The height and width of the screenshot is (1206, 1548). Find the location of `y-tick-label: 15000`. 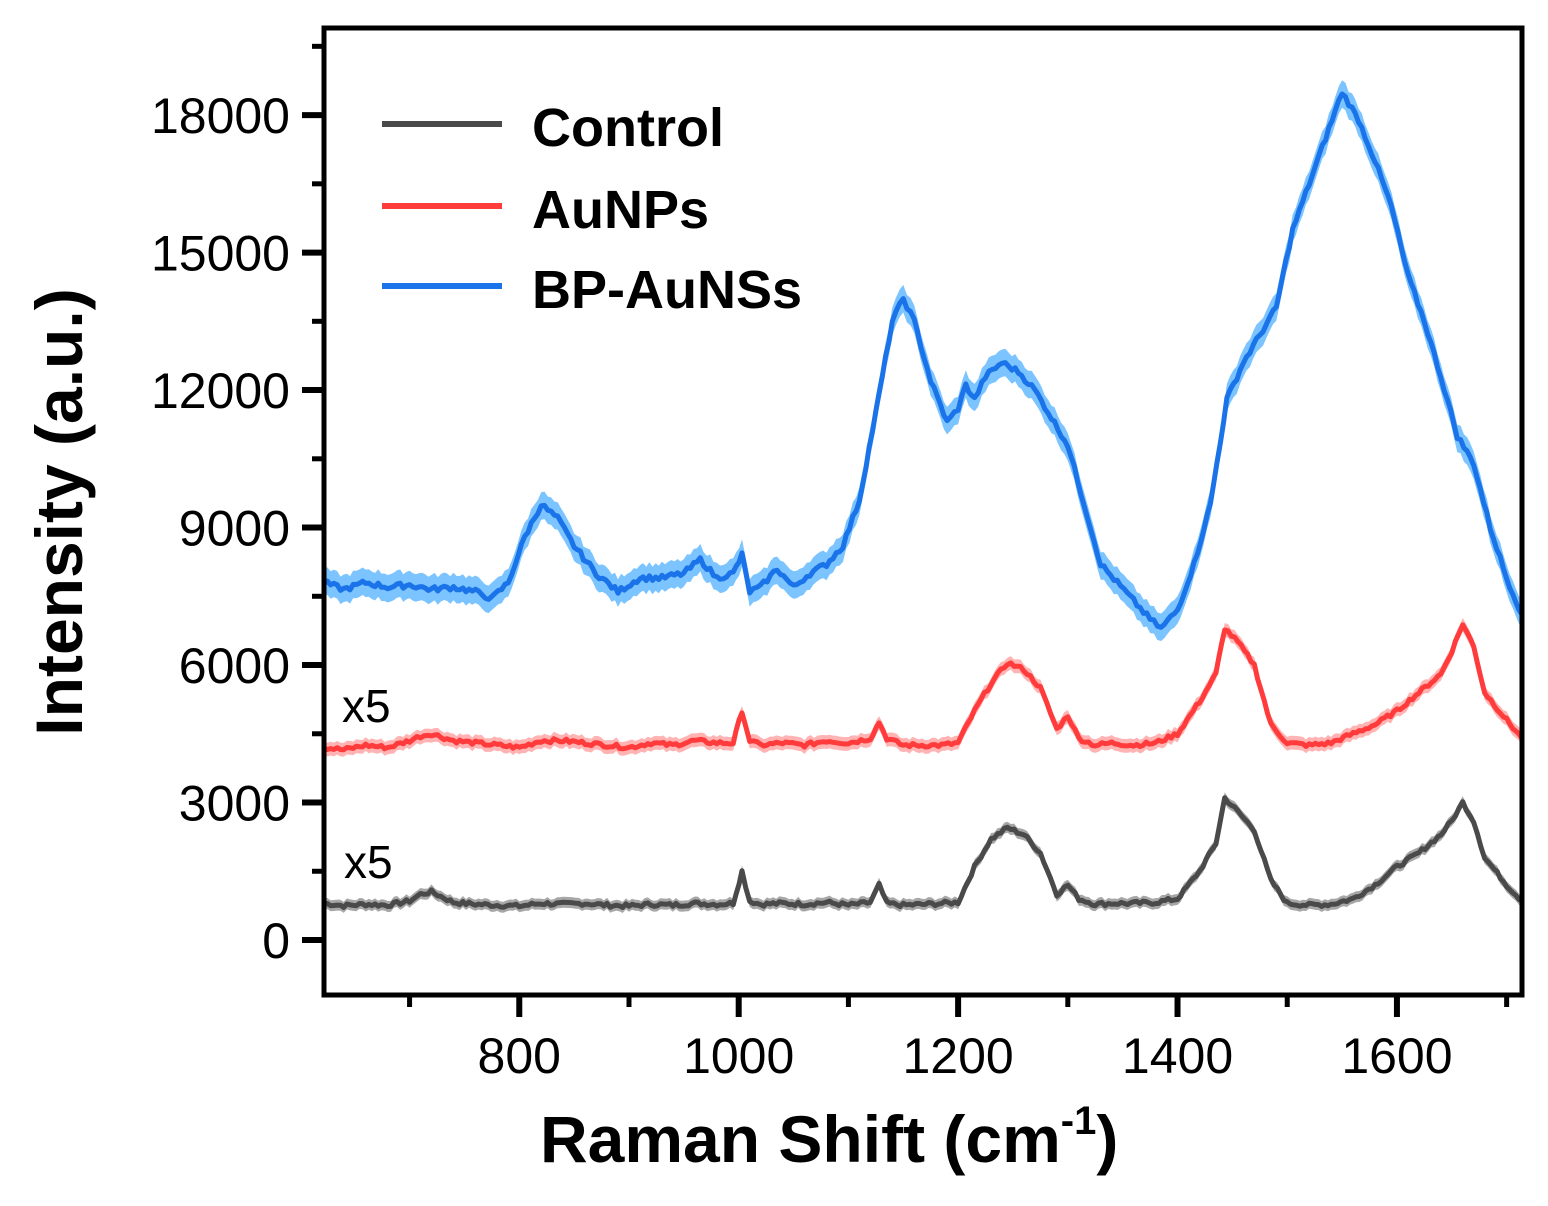

y-tick-label: 15000 is located at coordinates (220, 254).